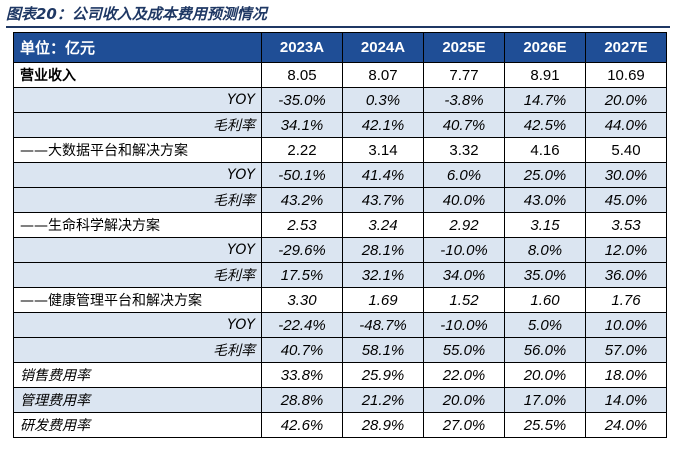 This screenshot has height=476, width=676. I want to click on table-cell: 12.0%, so click(626, 250).